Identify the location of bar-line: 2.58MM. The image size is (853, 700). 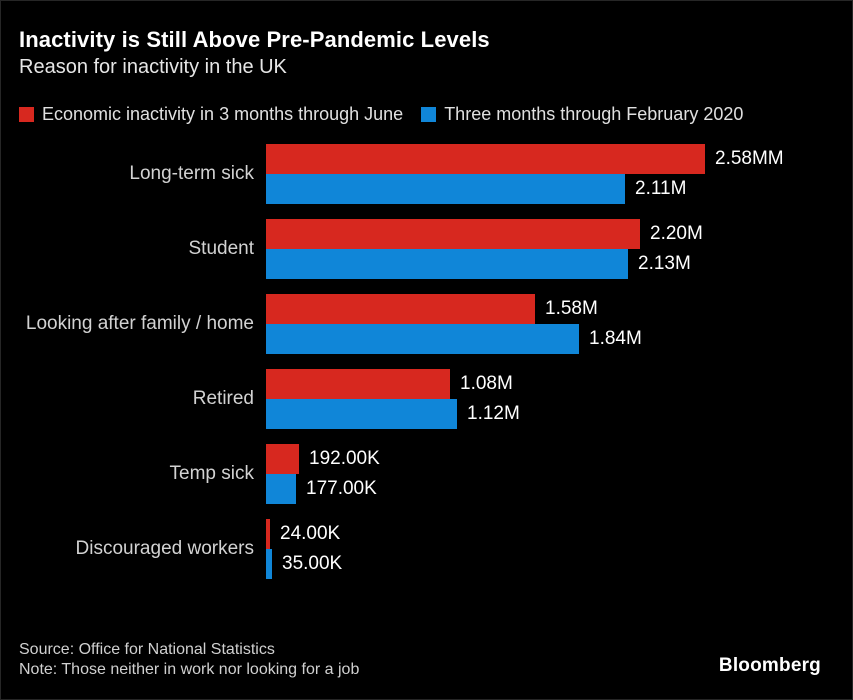
(550, 158).